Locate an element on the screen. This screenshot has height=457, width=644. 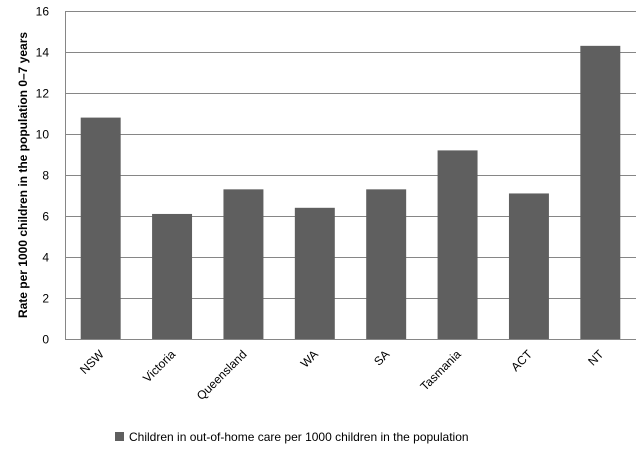
bar-victoria is located at coordinates (172, 276).